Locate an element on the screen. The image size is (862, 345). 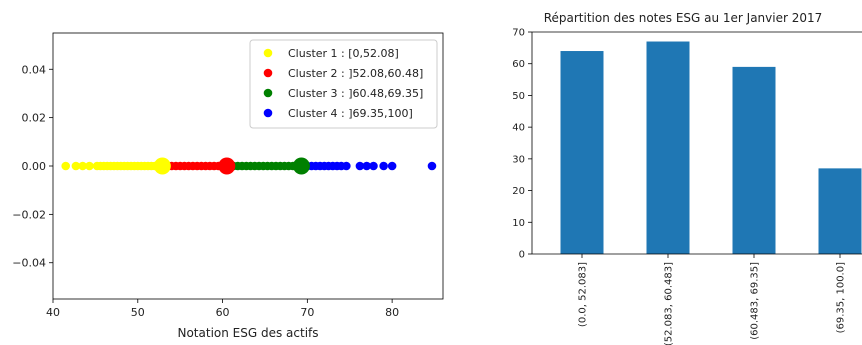
scatter-legend-label: Cluster 1 : [0,52.08] is located at coordinates (343, 53).